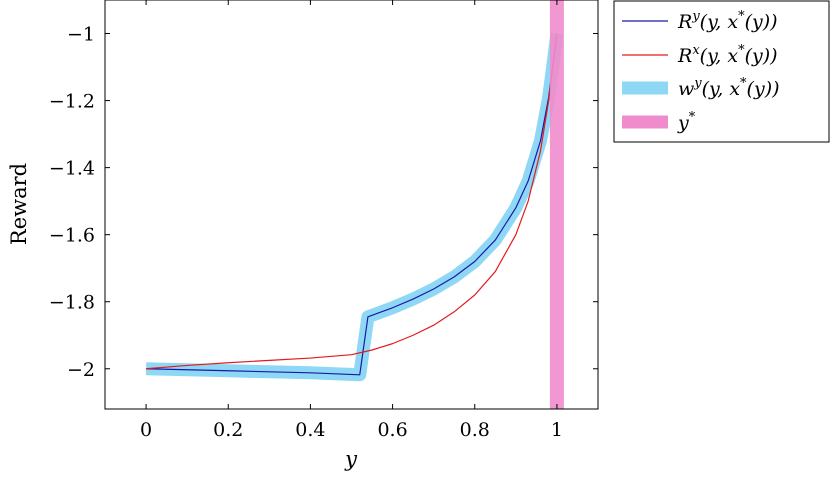  I want to click on y-tick-label: −1.4, so click(72, 169).